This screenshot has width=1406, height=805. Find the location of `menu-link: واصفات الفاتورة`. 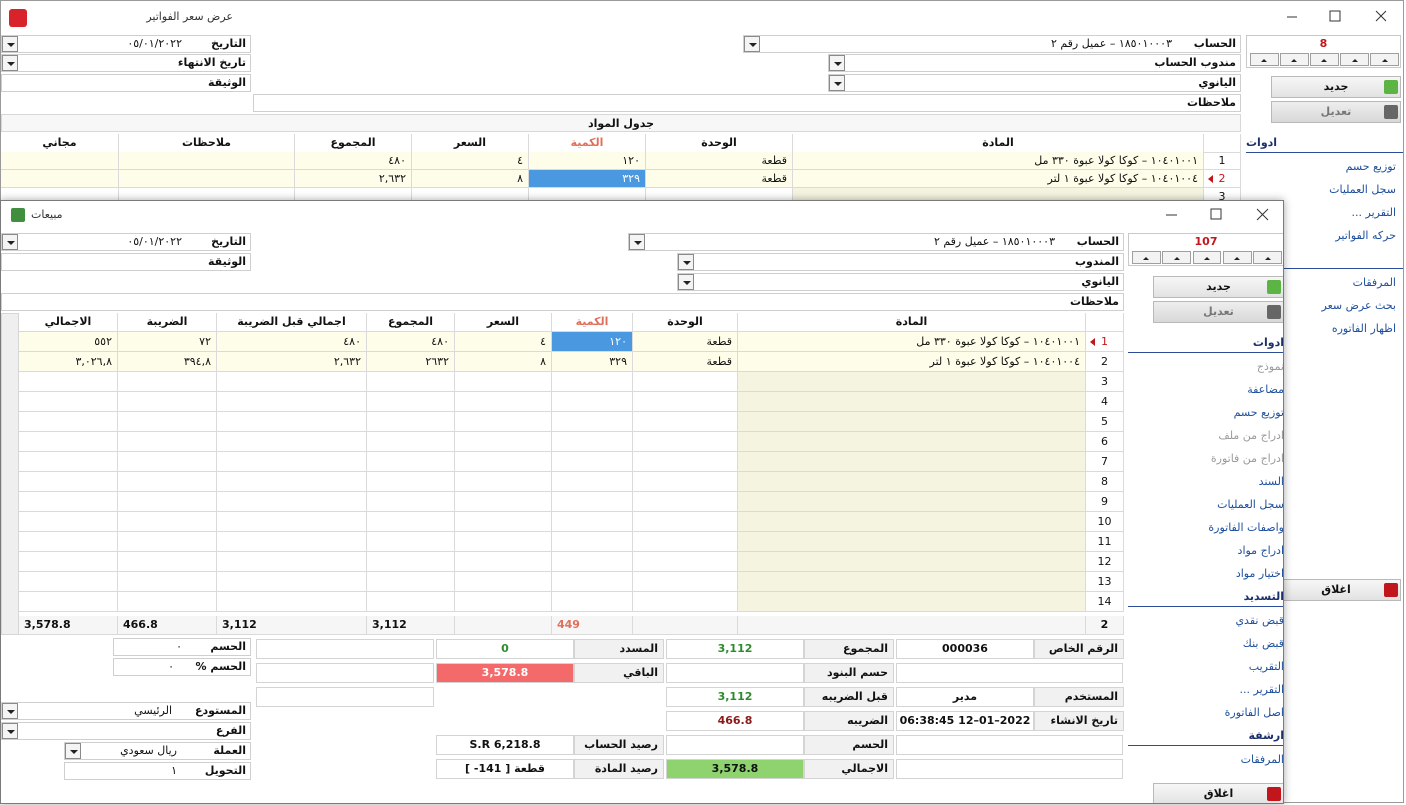

menu-link: واصفات الفاتورة is located at coordinates (1246, 527).